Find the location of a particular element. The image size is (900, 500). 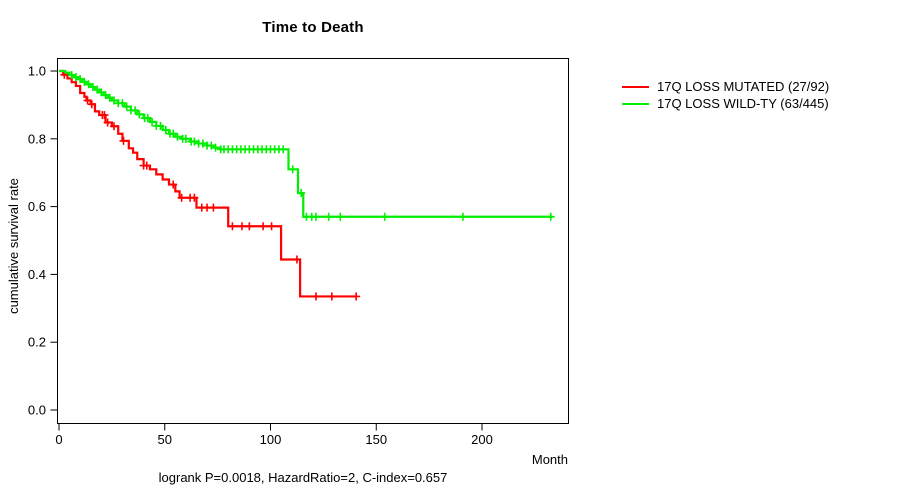

y-tick-label: 0.4 is located at coordinates (37, 274).